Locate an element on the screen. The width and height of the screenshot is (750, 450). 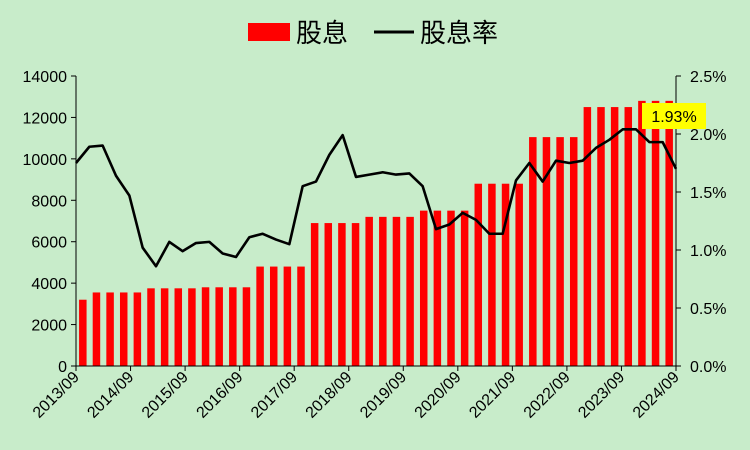
right-axis-tick-label: 1.0% is located at coordinates (708, 251).